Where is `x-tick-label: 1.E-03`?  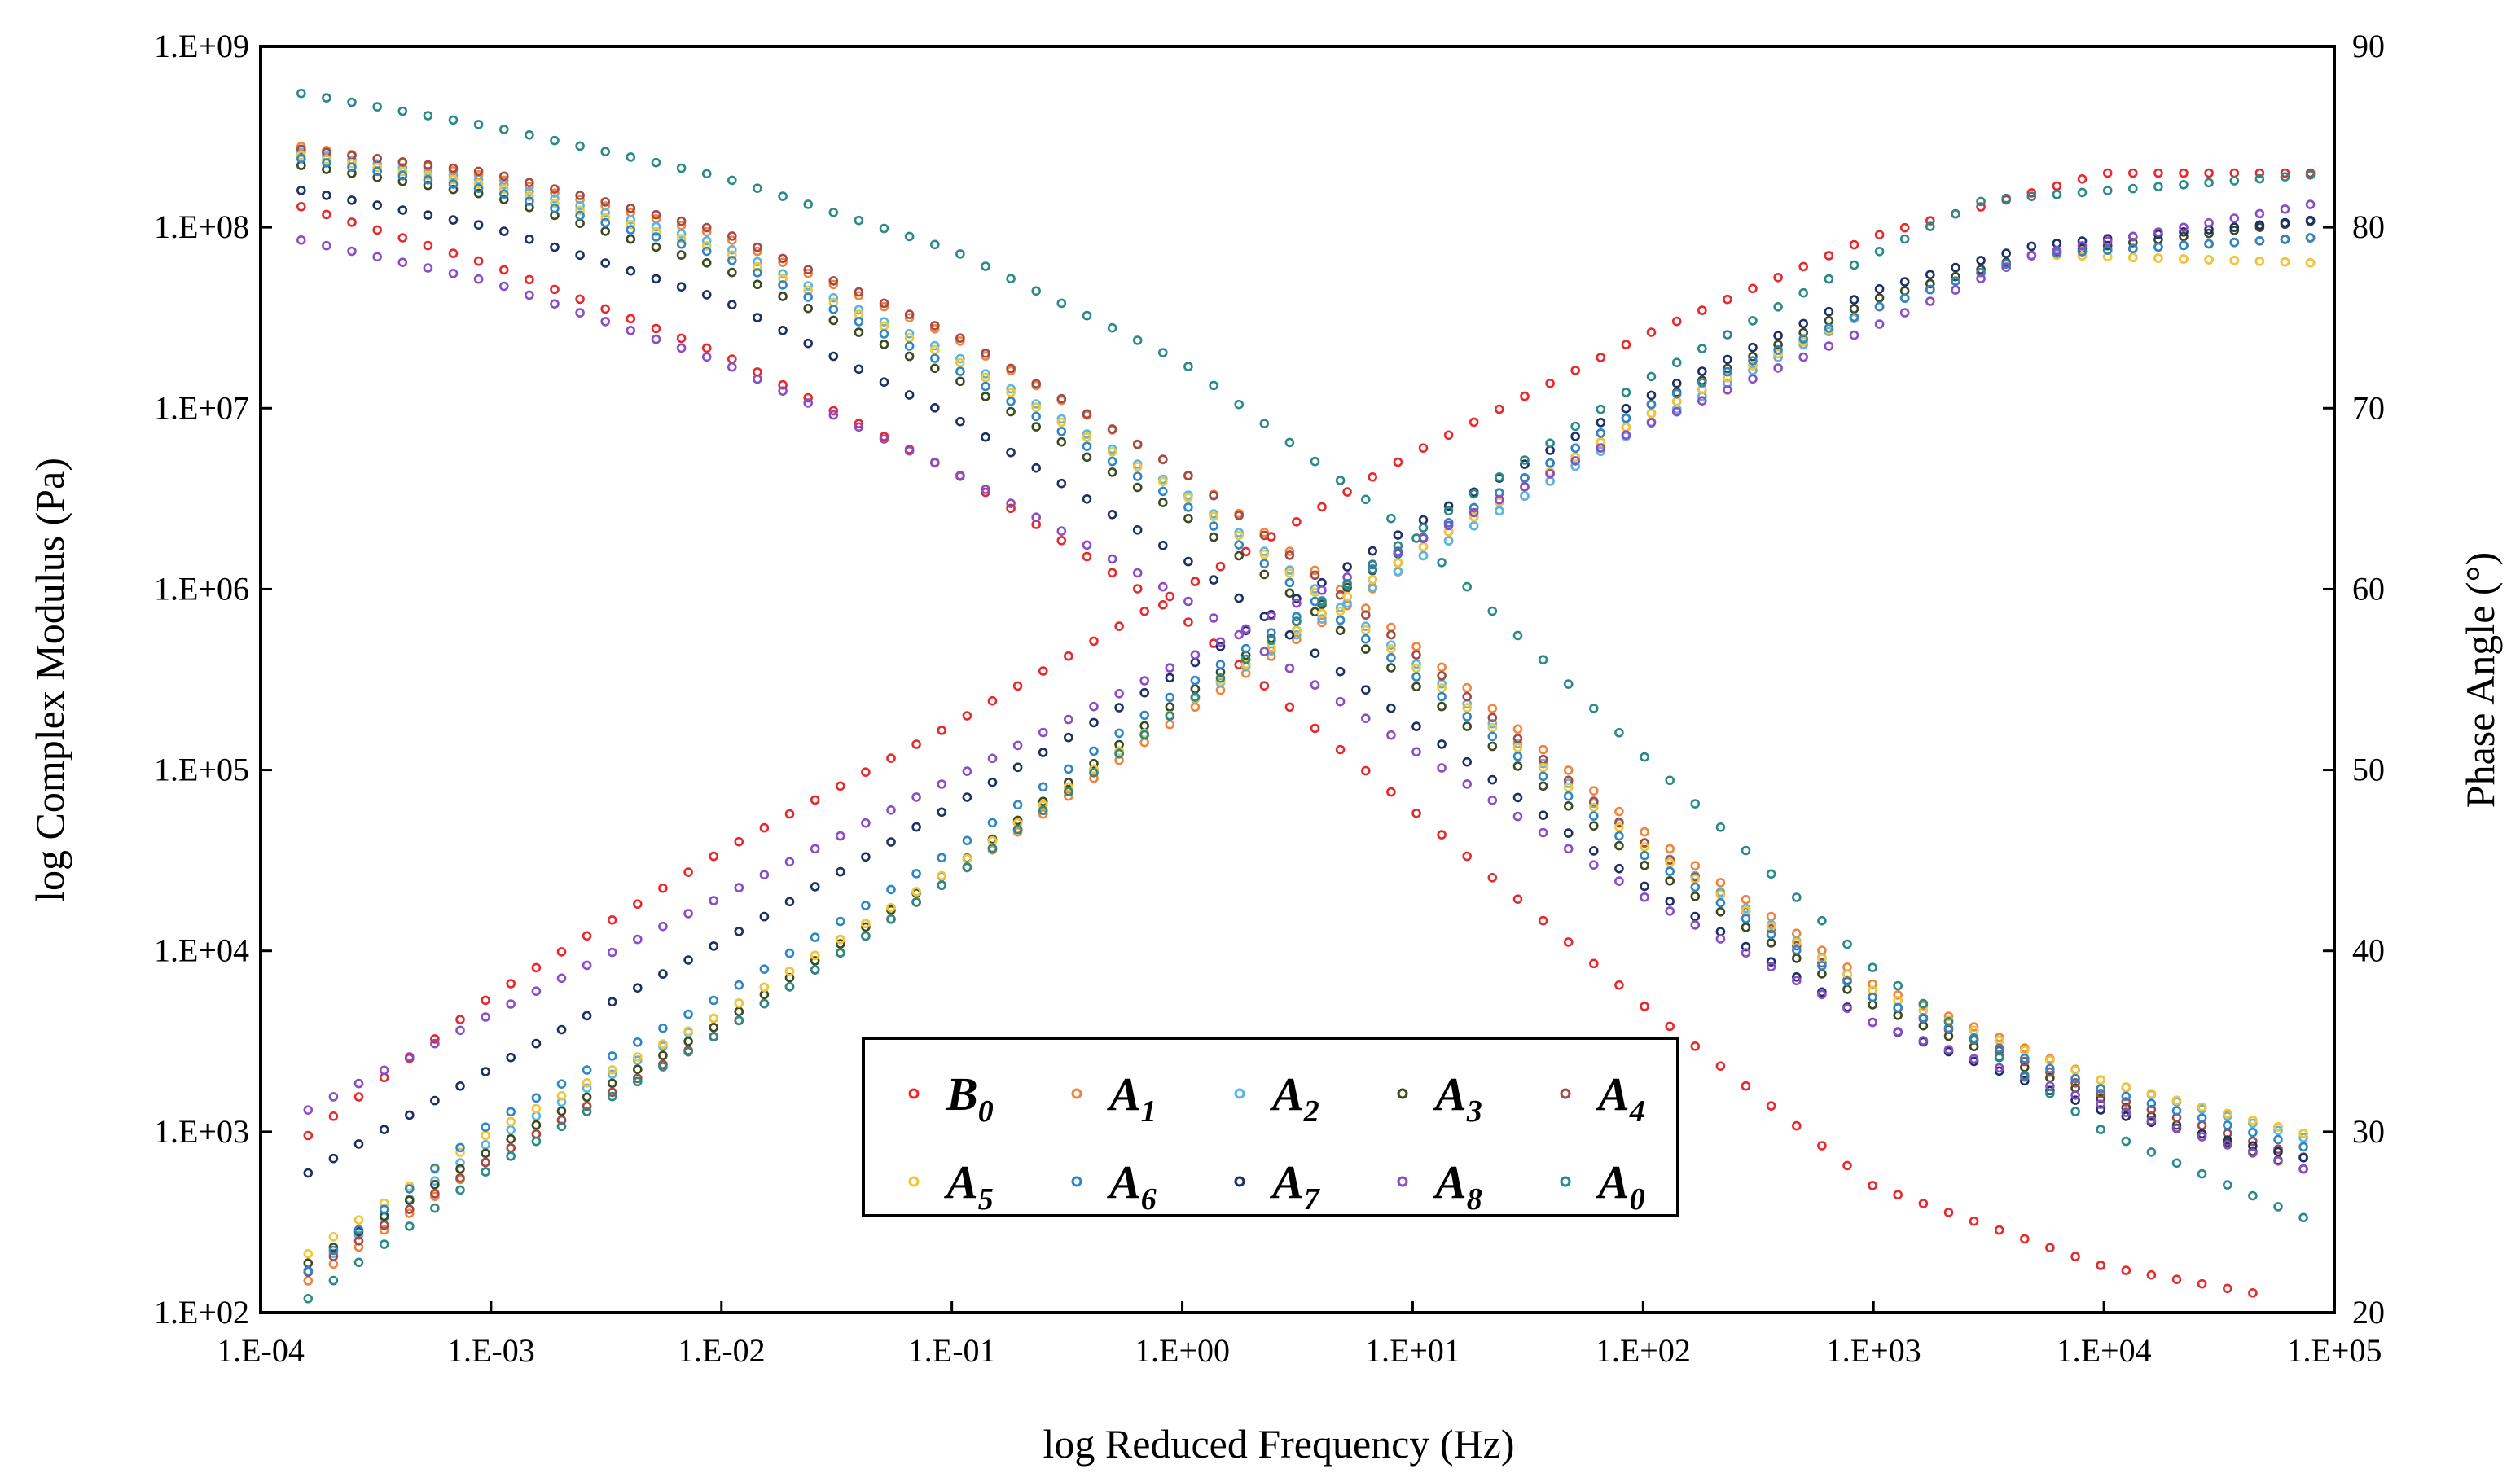
x-tick-label: 1.E-03 is located at coordinates (491, 1350).